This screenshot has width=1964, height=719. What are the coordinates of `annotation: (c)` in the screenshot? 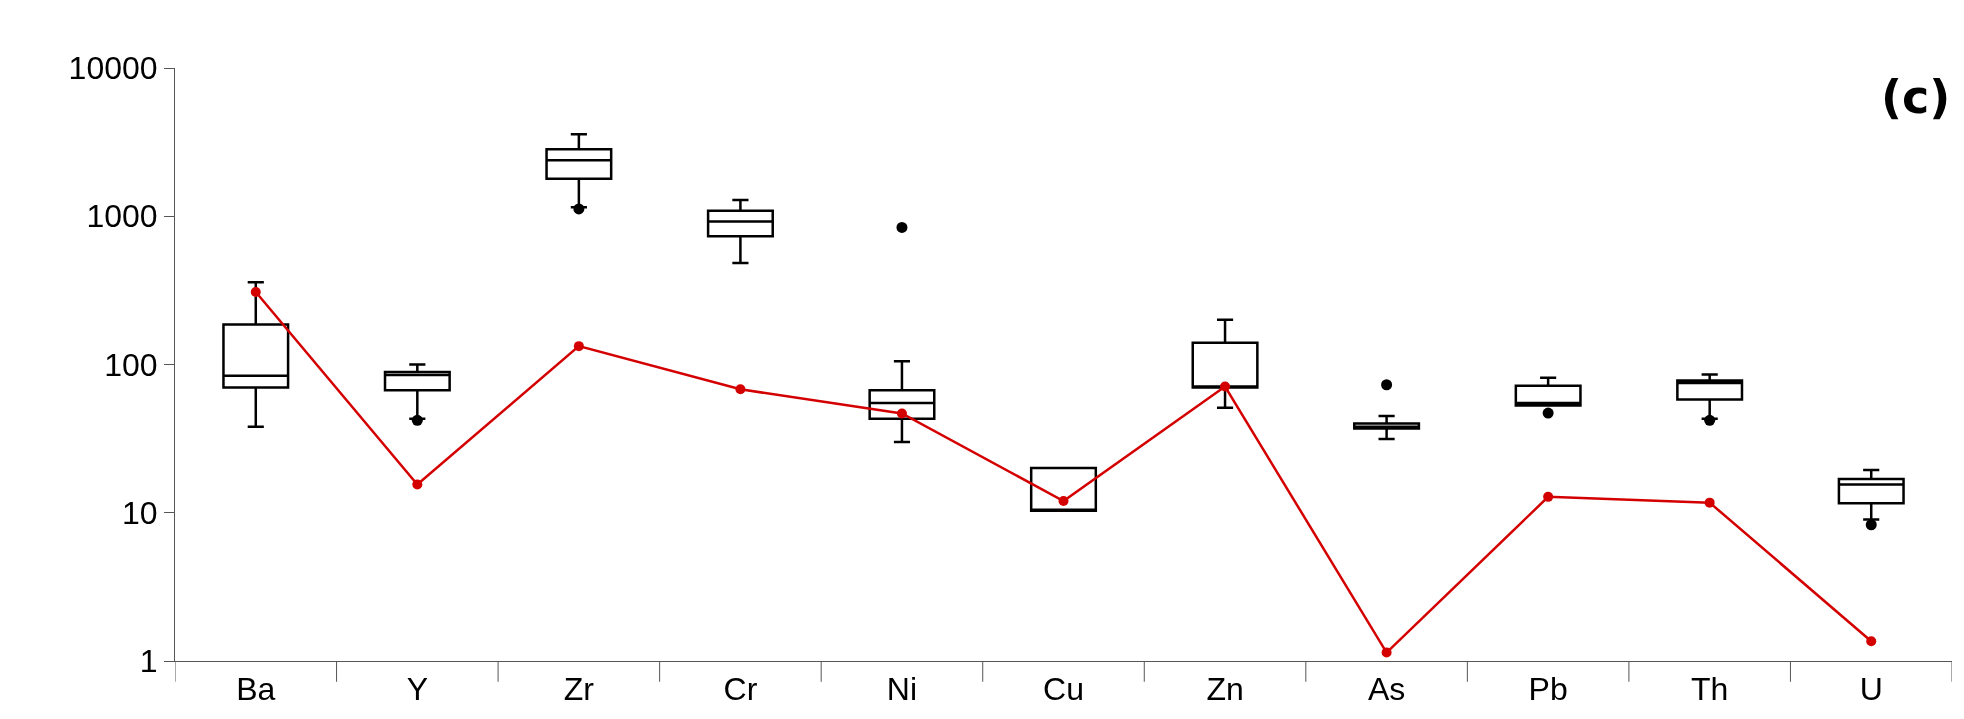 It's located at (1916, 97).